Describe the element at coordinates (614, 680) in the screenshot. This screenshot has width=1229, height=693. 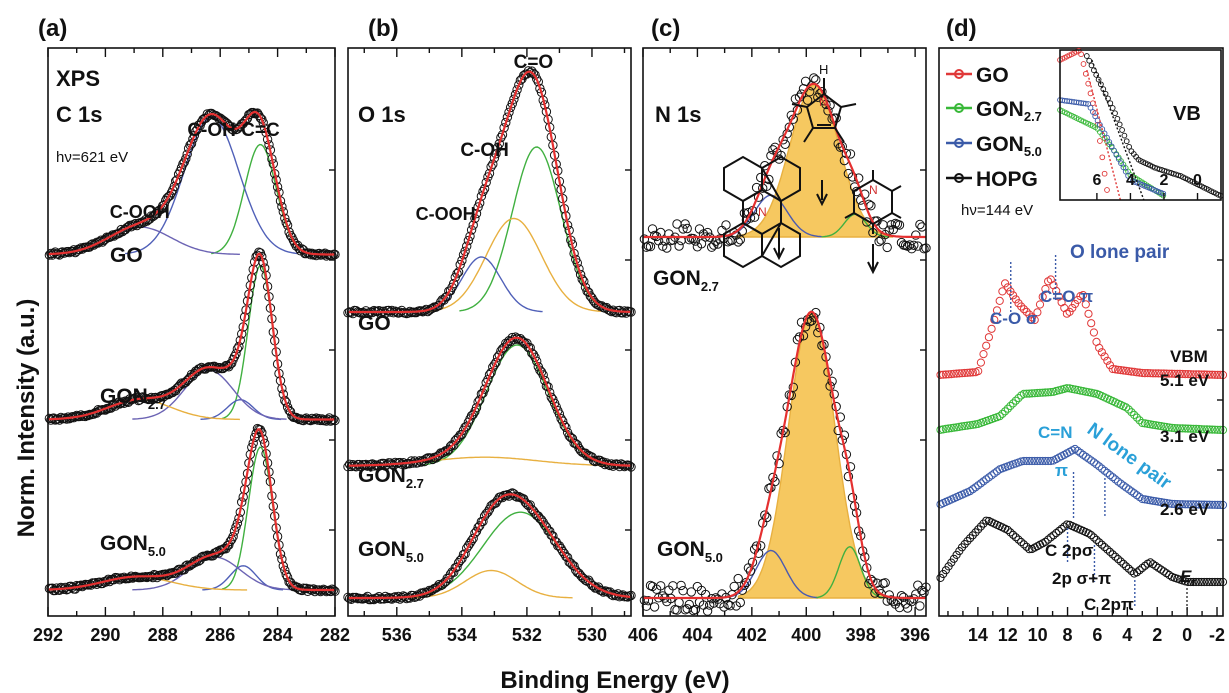
I see `x-axis-label: Binding Energy (eV)` at that location.